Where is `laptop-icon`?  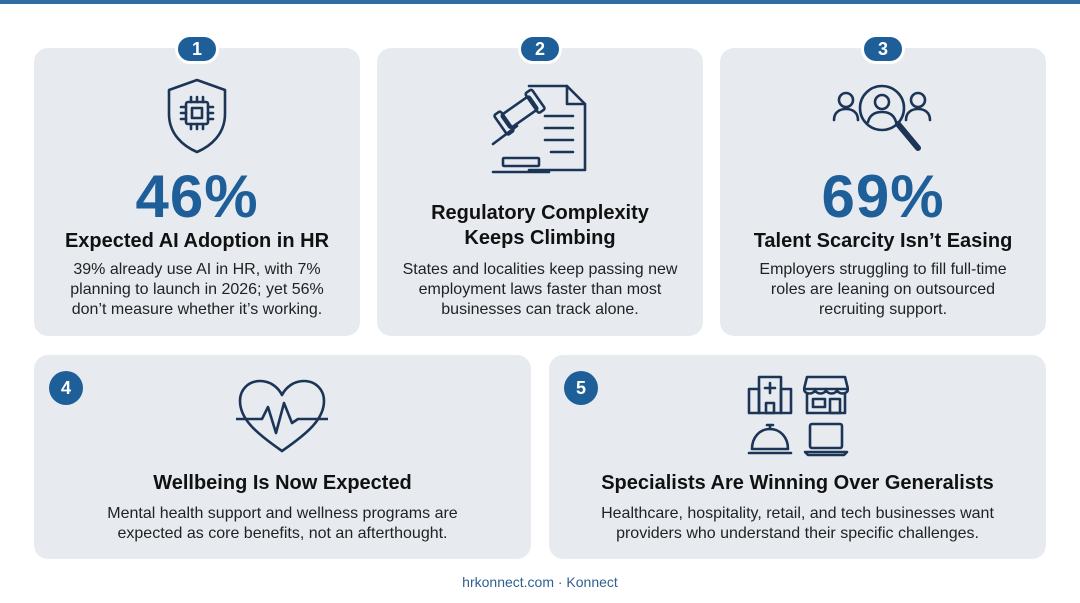
laptop-icon is located at coordinates (826, 439).